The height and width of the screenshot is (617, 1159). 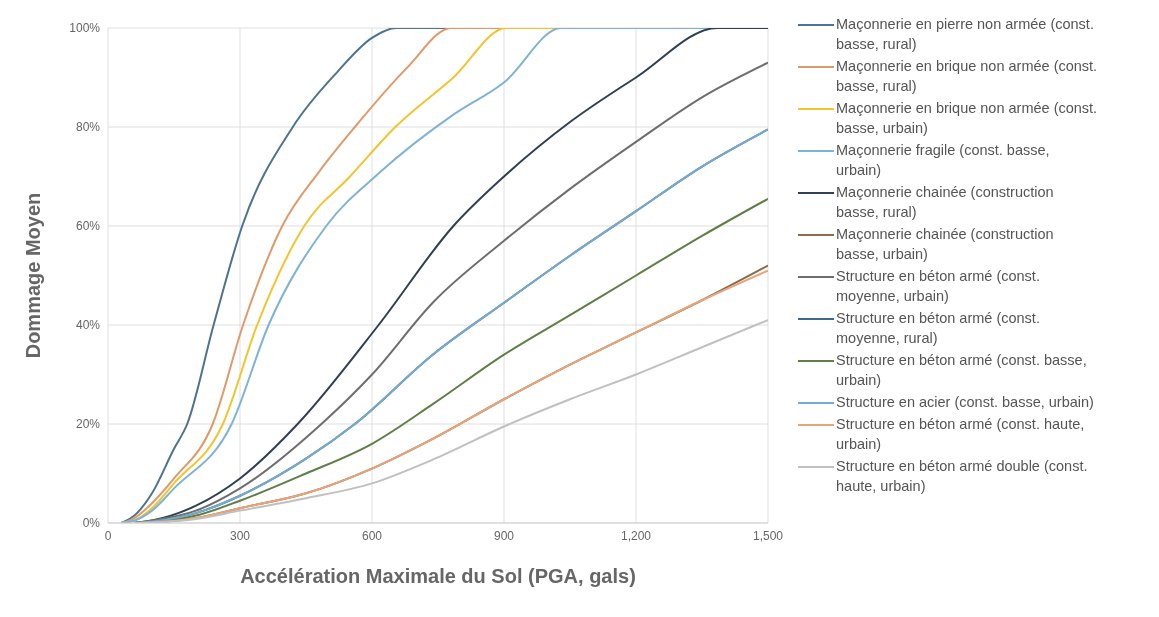 What do you see at coordinates (967, 118) in the screenshot?
I see `legend-label: Maçonnerie en brique non armée (const. basse, urbain)` at bounding box center [967, 118].